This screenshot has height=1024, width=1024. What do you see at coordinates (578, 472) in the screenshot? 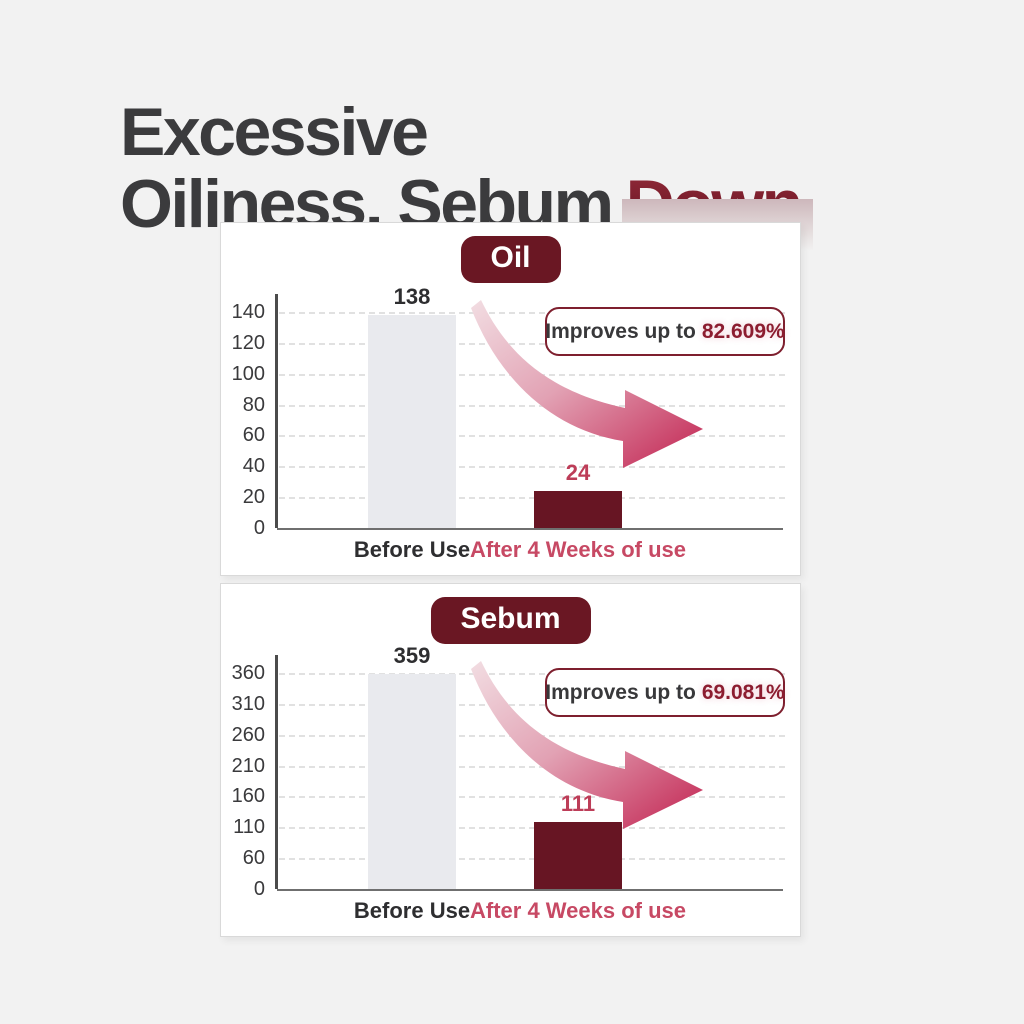
I see `bar-value-label: 24` at bounding box center [578, 472].